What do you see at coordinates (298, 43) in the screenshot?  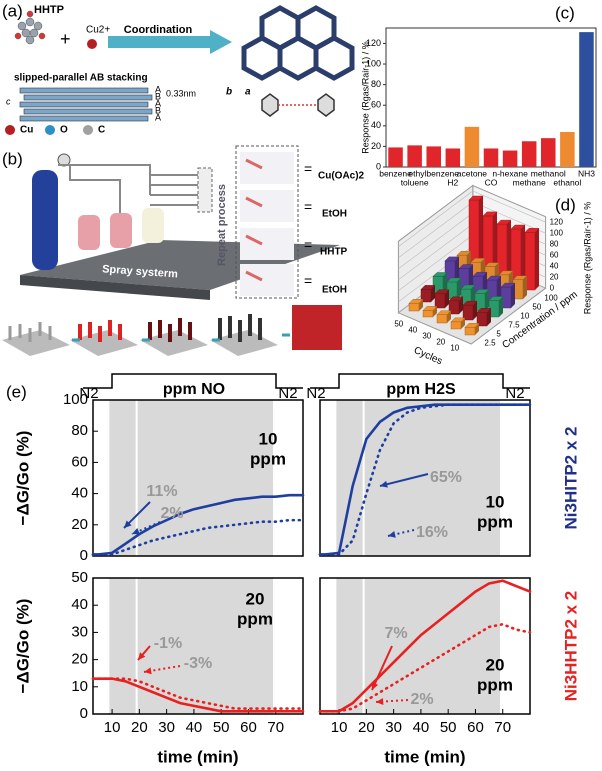 I see `framework` at bounding box center [298, 43].